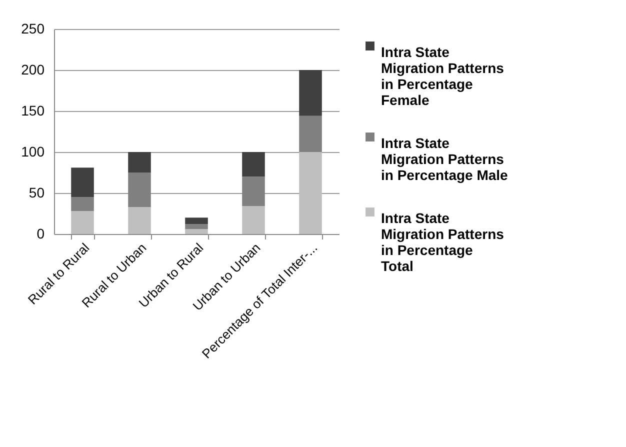  Describe the element at coordinates (36, 192) in the screenshot. I see `y-tick-label: 50` at that location.